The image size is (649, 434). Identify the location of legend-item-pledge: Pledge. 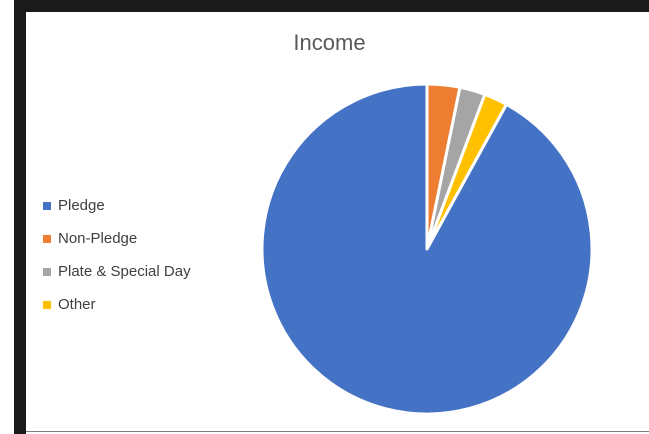
(117, 205).